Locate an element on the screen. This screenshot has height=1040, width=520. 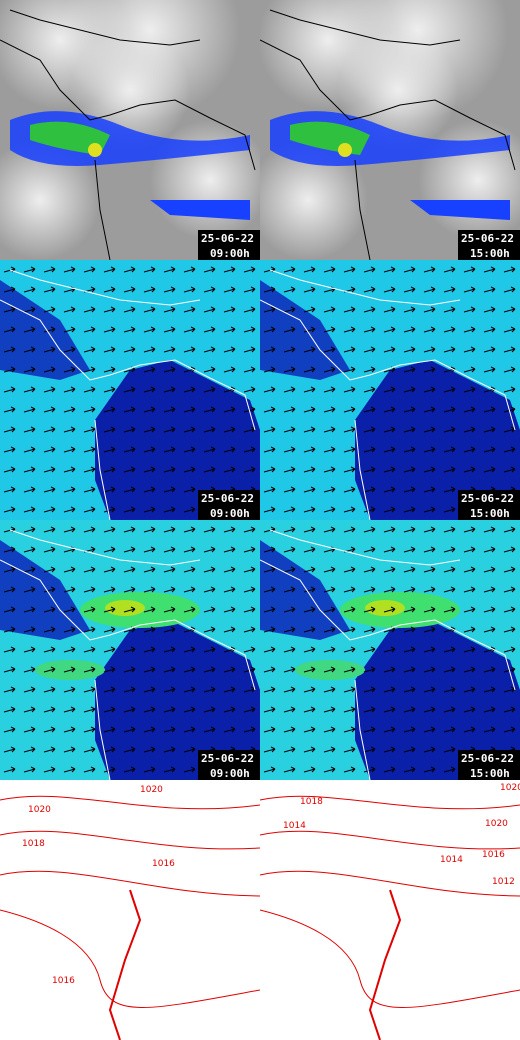
map-panel: 1020 1018 1020 1016 1016 is located at coordinates (130, 910).